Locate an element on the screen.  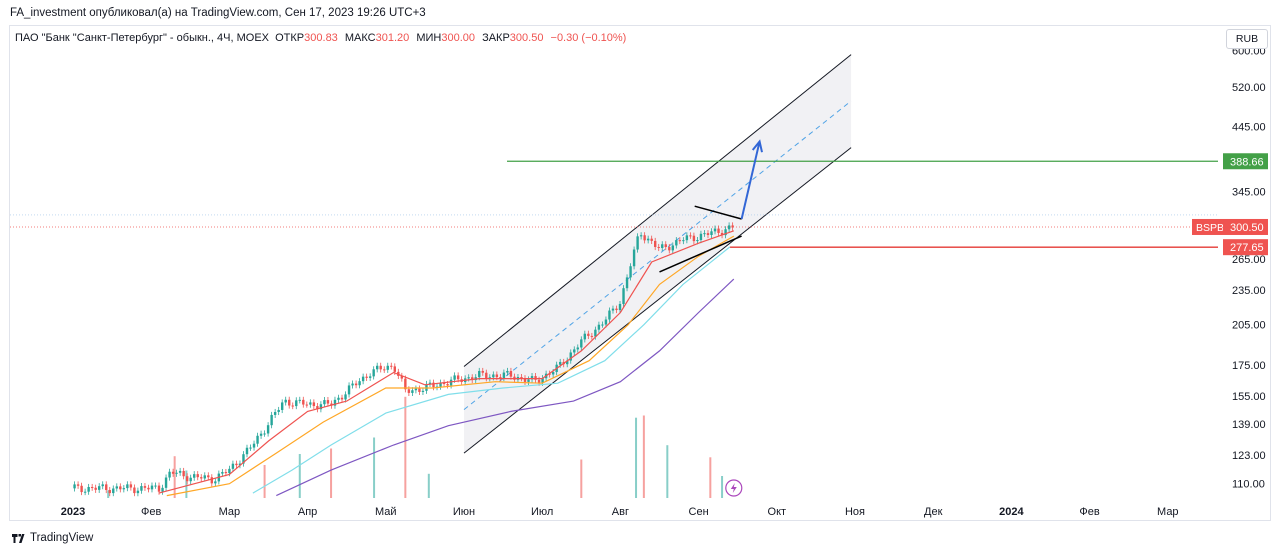
price-badge-label: 300.50 is located at coordinates (1247, 228).